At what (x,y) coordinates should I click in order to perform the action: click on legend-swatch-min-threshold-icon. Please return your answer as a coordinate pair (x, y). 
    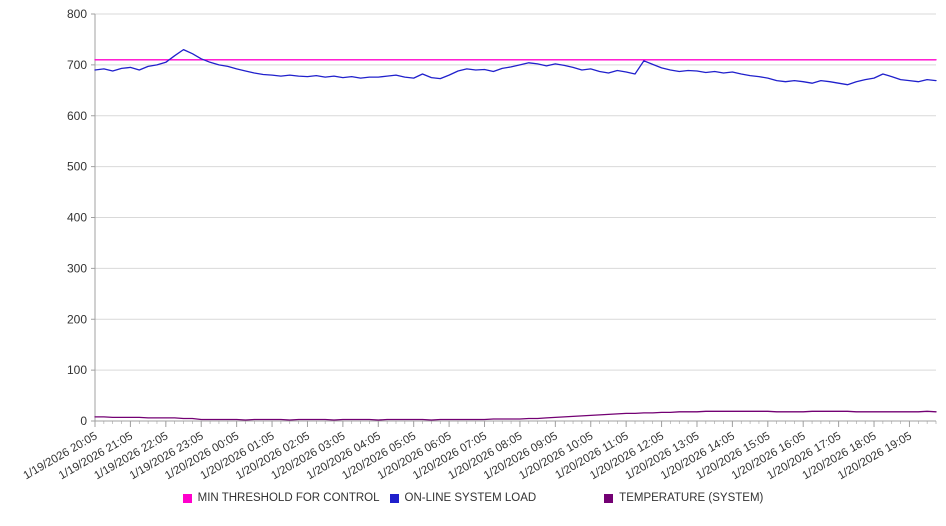
    Looking at the image, I should click on (187, 498).